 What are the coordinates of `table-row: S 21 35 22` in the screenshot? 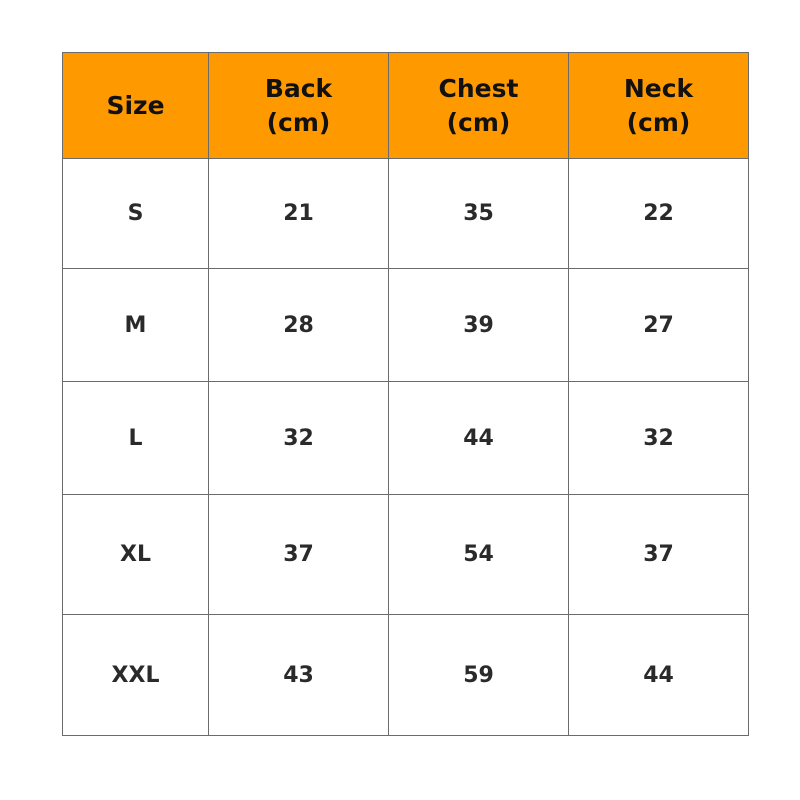 It's located at (405, 213).